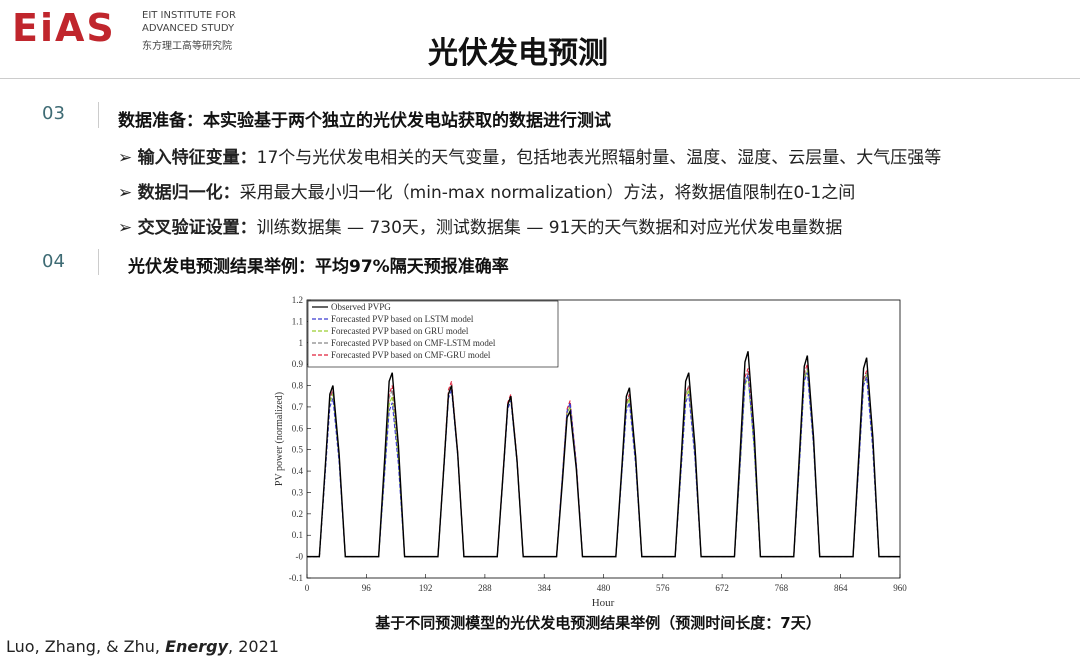  What do you see at coordinates (197, 158) in the screenshot?
I see `bullet-label: 输入特征变量：` at bounding box center [197, 158].